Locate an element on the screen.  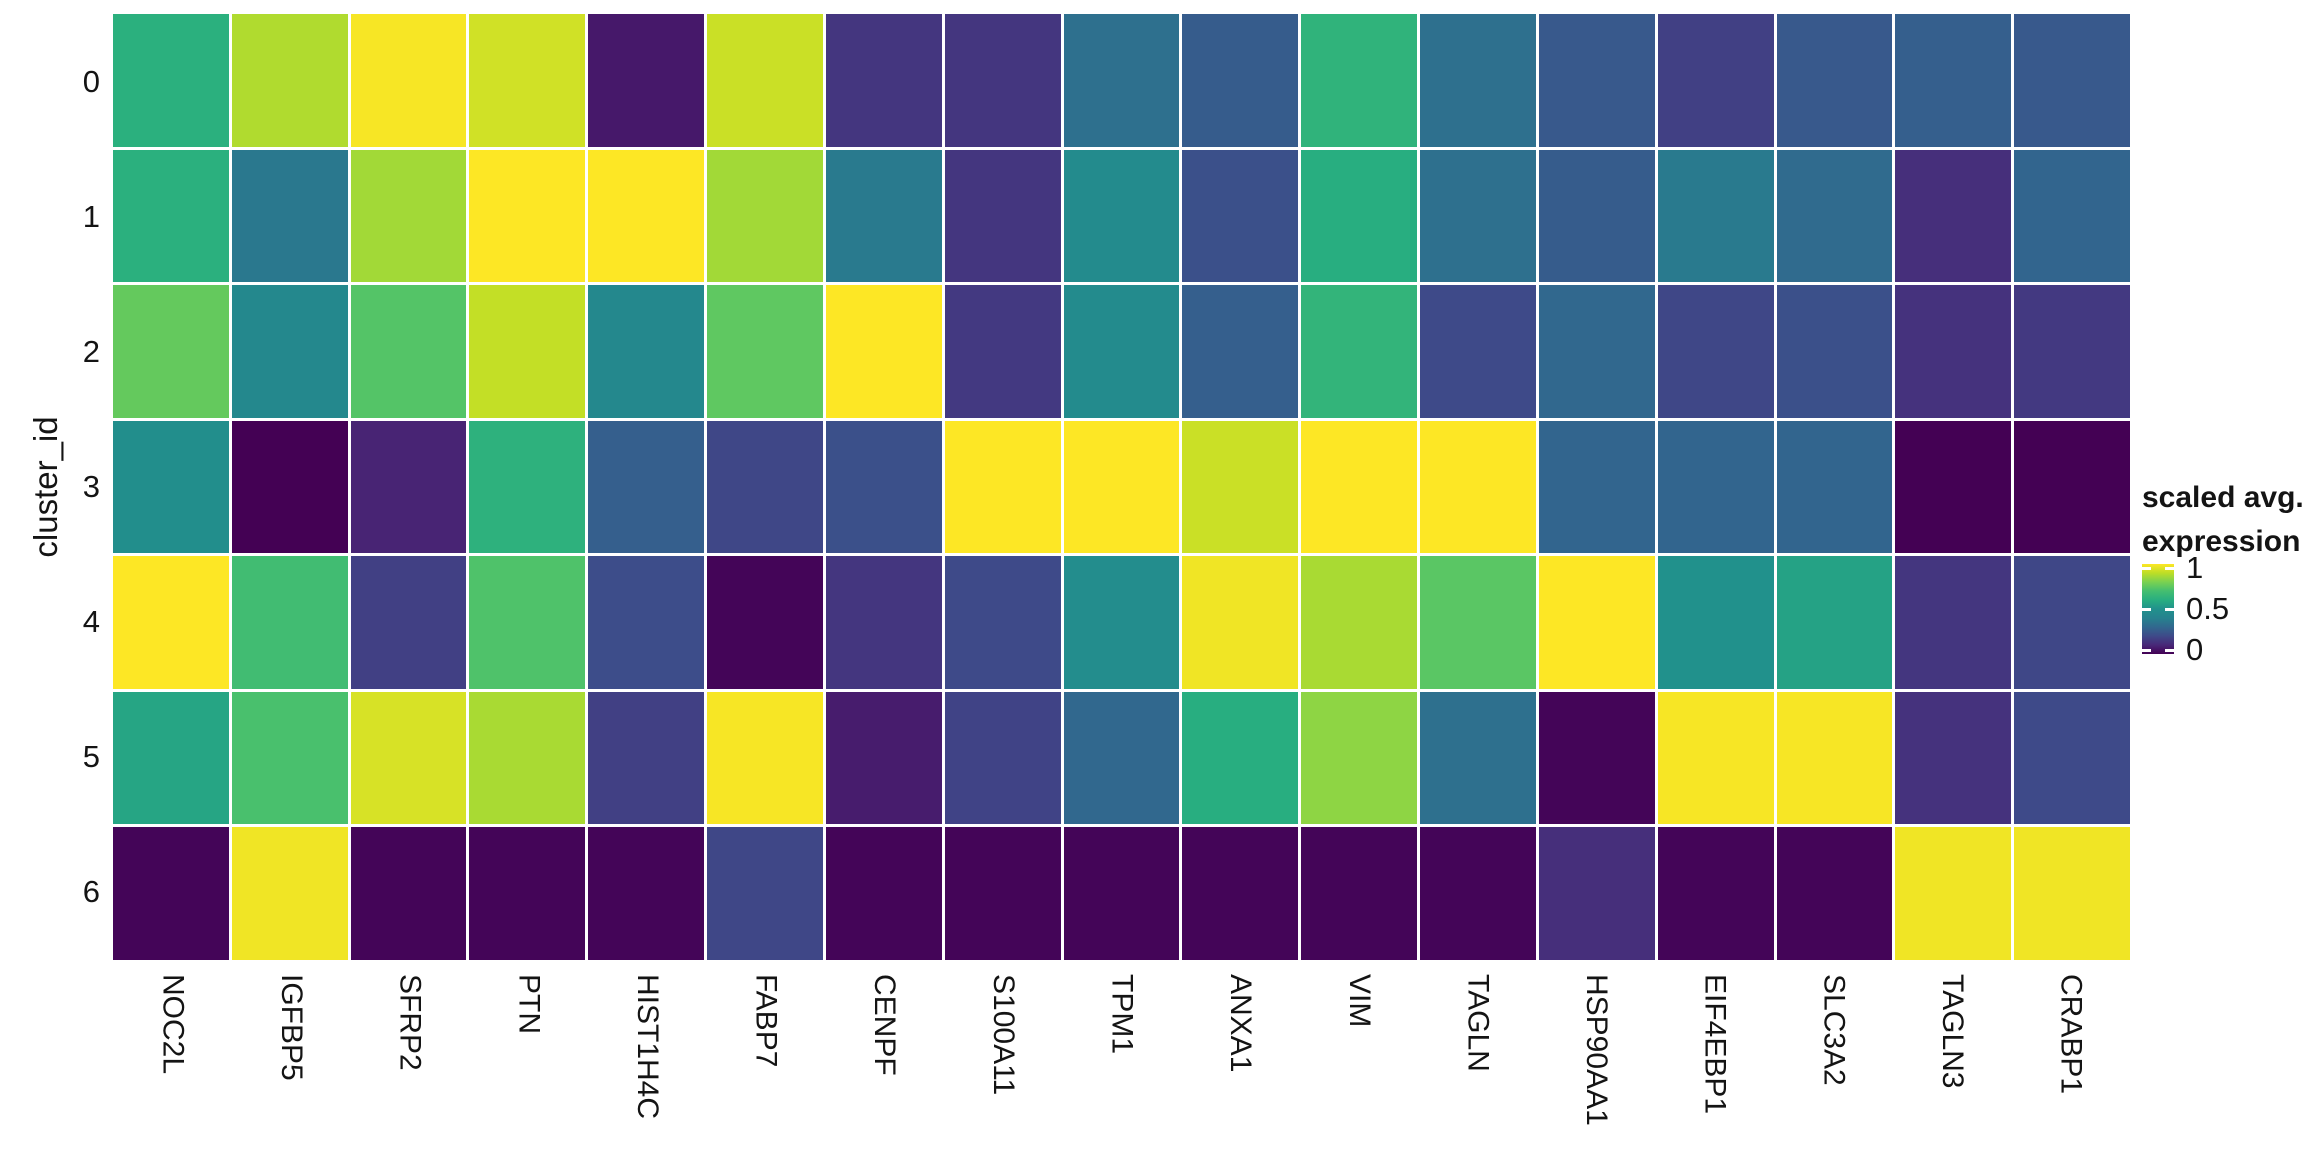
x-tick-label: TAGLN3 is located at coordinates (1953, 1031).